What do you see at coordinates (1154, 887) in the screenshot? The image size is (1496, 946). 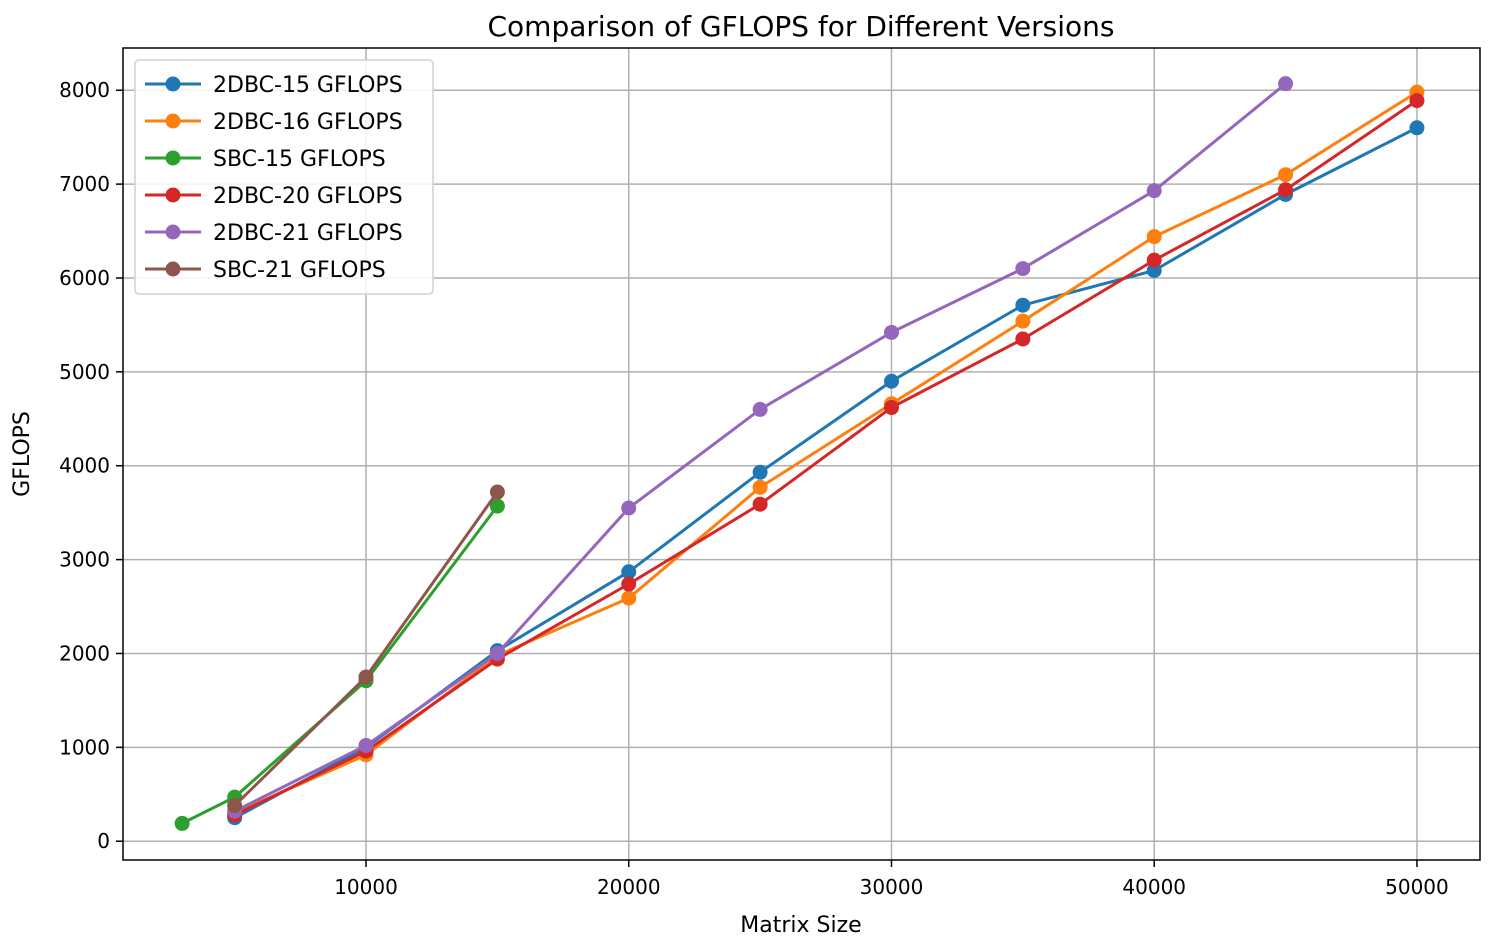 I see `x-tick-label: 40000` at bounding box center [1154, 887].